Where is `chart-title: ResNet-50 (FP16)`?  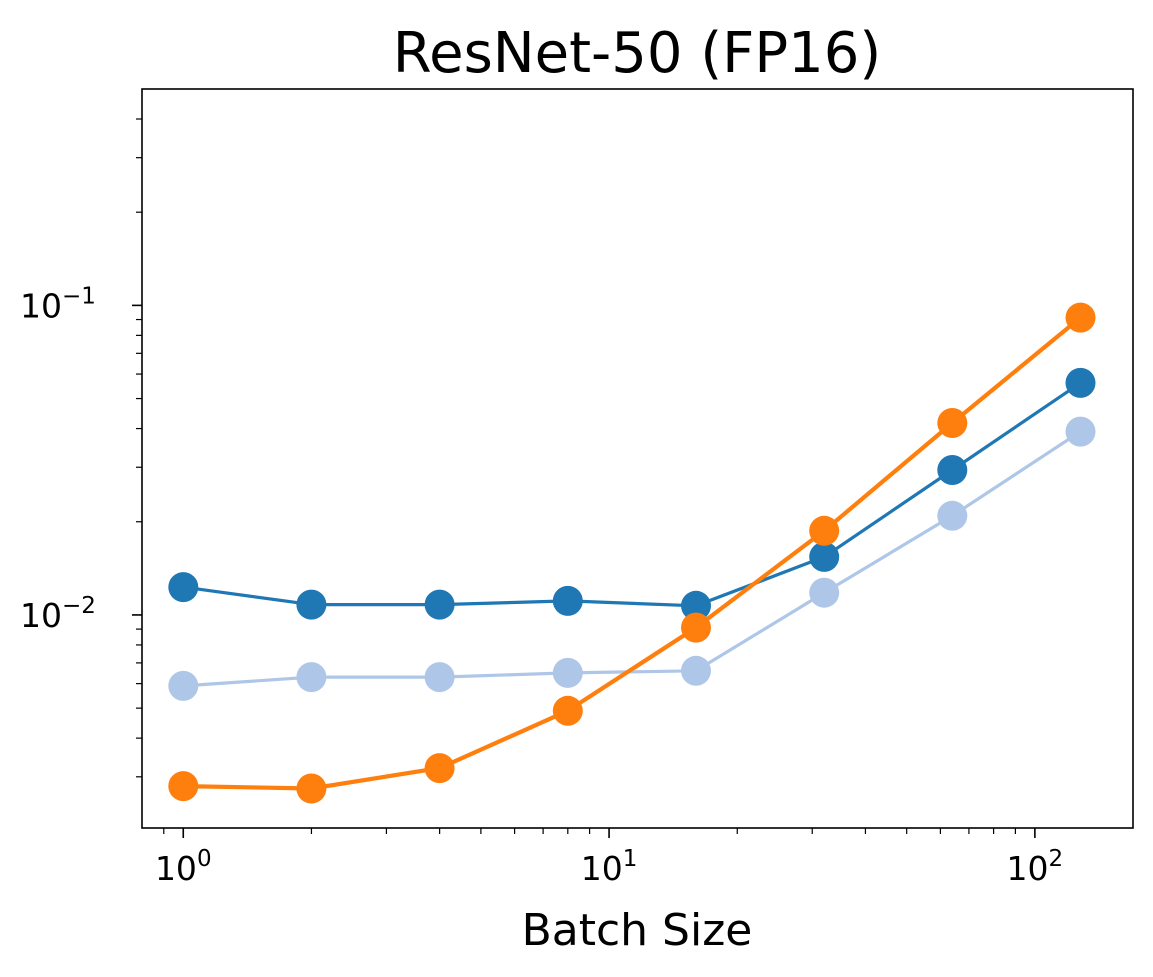 chart-title: ResNet-50 (FP16) is located at coordinates (637, 53).